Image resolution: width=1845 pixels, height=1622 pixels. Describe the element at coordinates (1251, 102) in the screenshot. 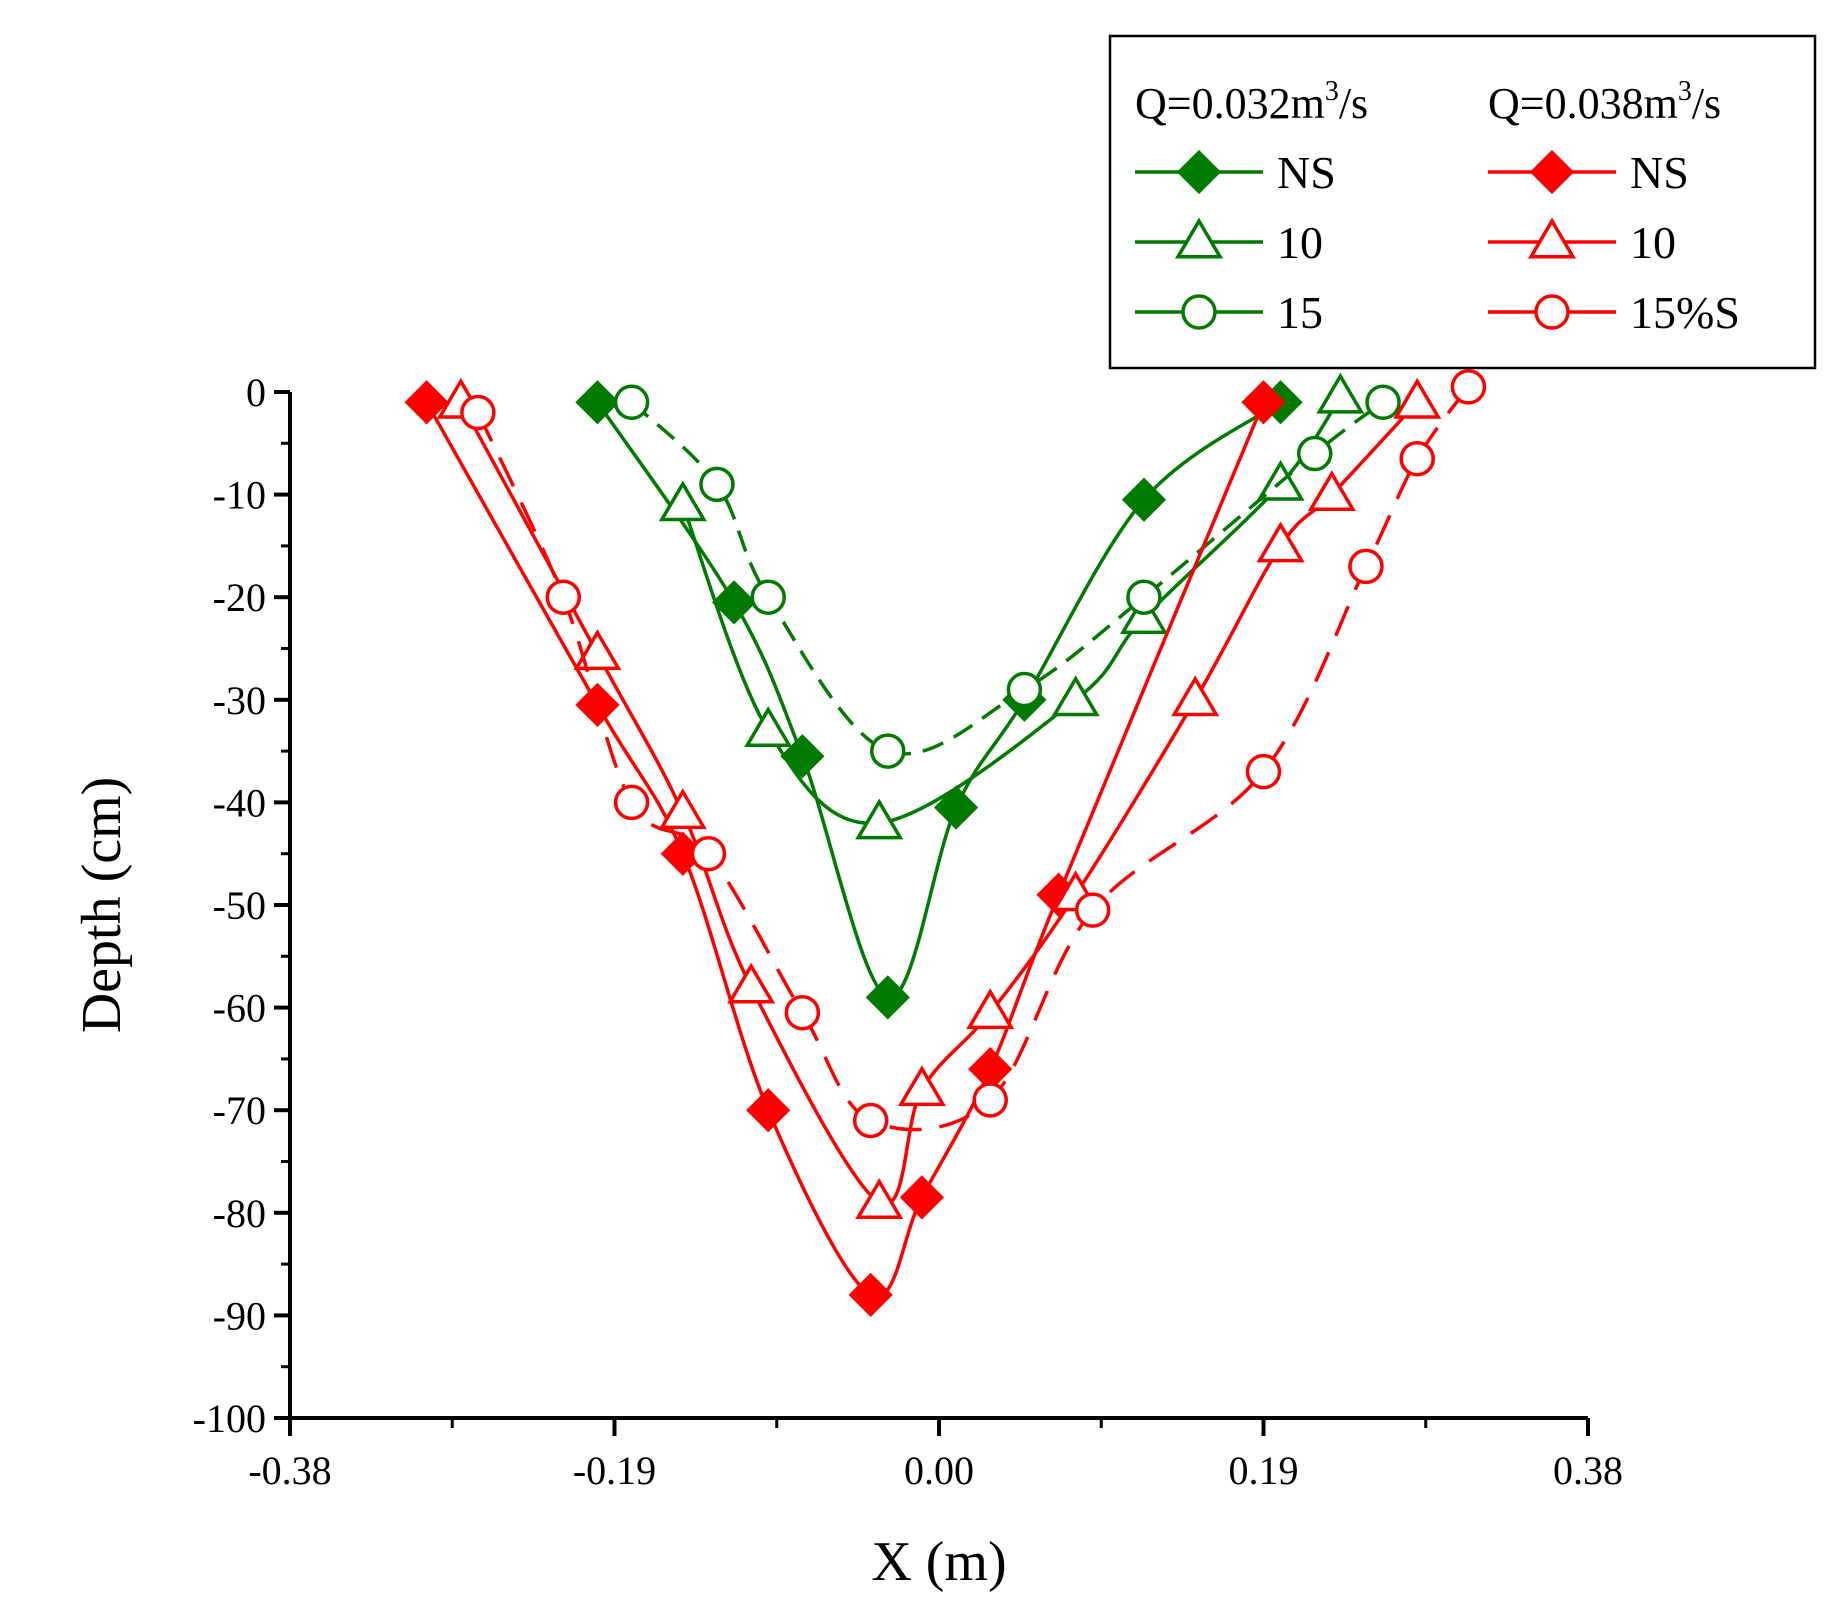

I see `legend-group-header: Q=0.032m3/s` at that location.